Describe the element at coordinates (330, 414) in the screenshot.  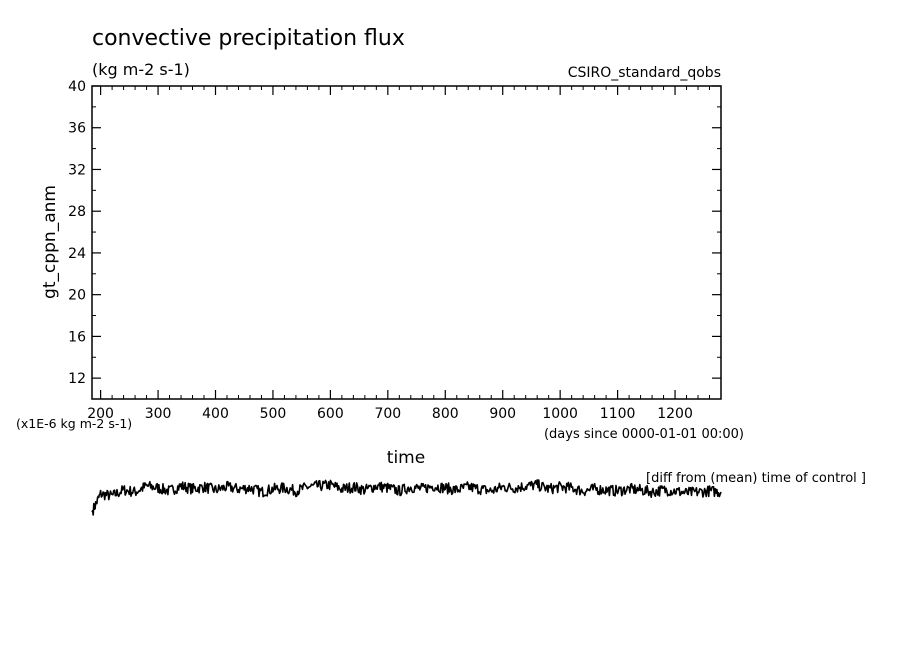
I see `x-tick-label: 600` at that location.